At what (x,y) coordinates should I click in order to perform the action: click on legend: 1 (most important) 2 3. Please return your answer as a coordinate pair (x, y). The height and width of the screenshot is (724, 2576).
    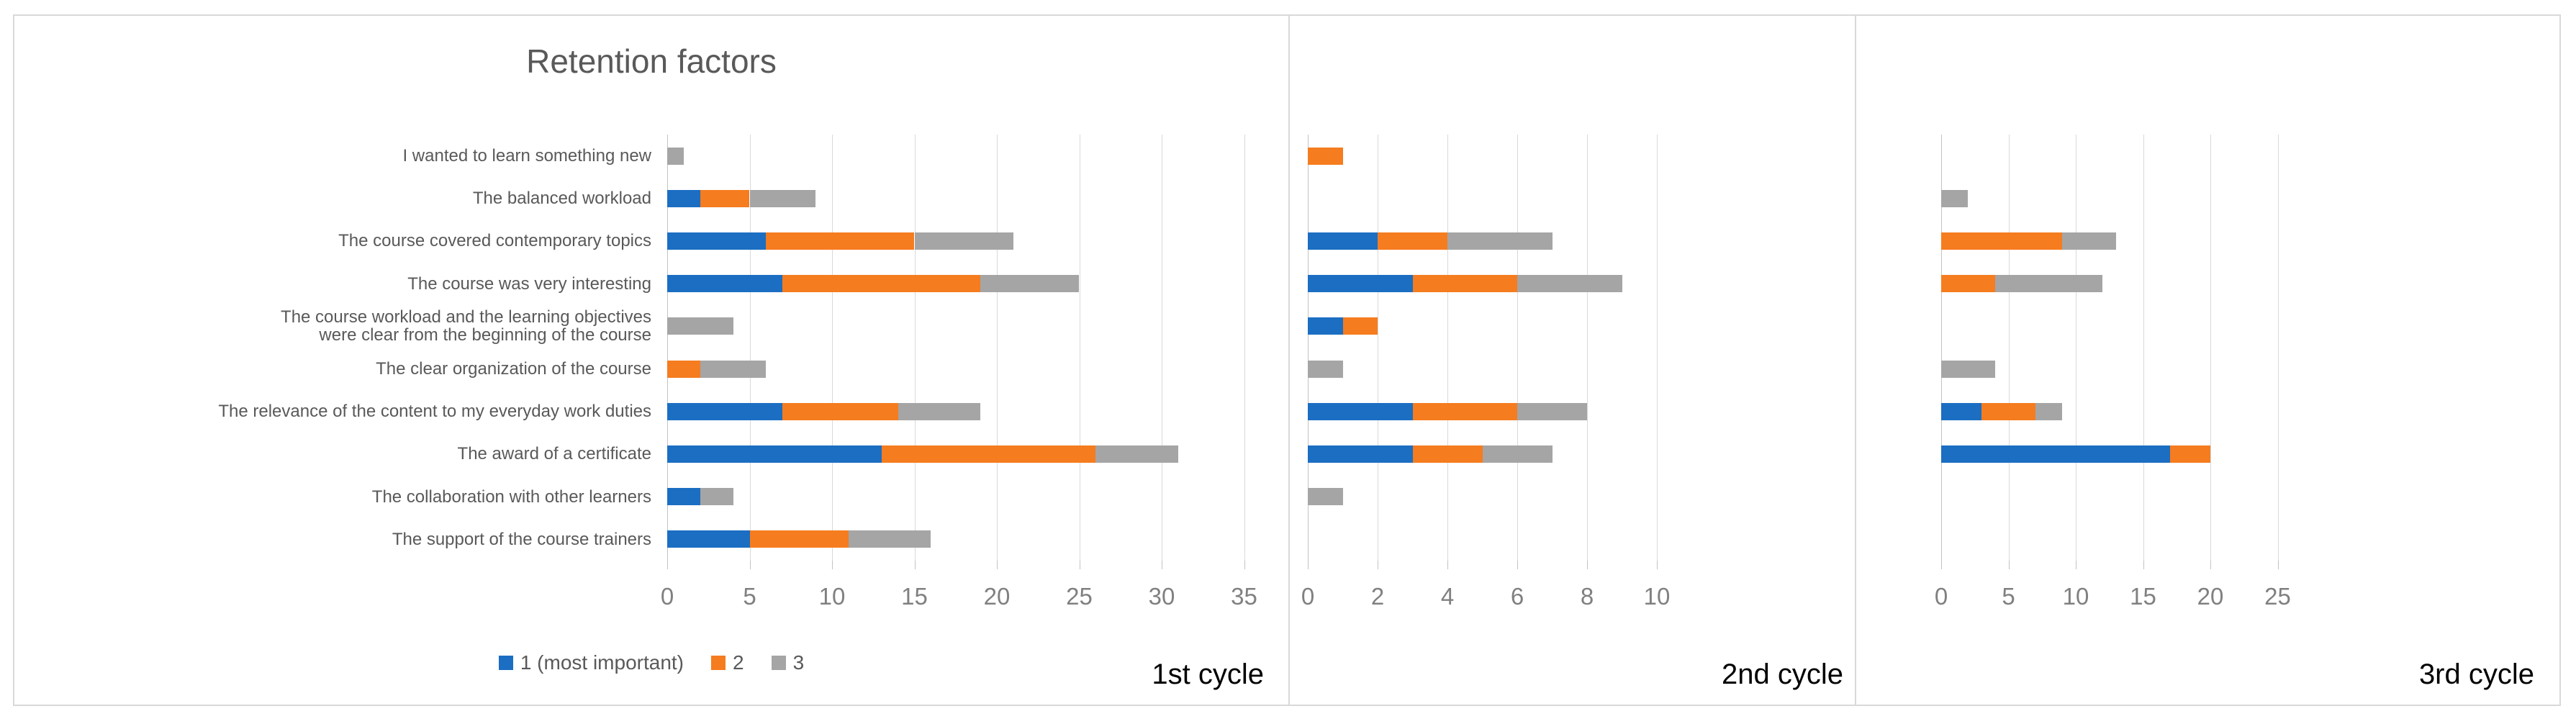
    Looking at the image, I should click on (651, 662).